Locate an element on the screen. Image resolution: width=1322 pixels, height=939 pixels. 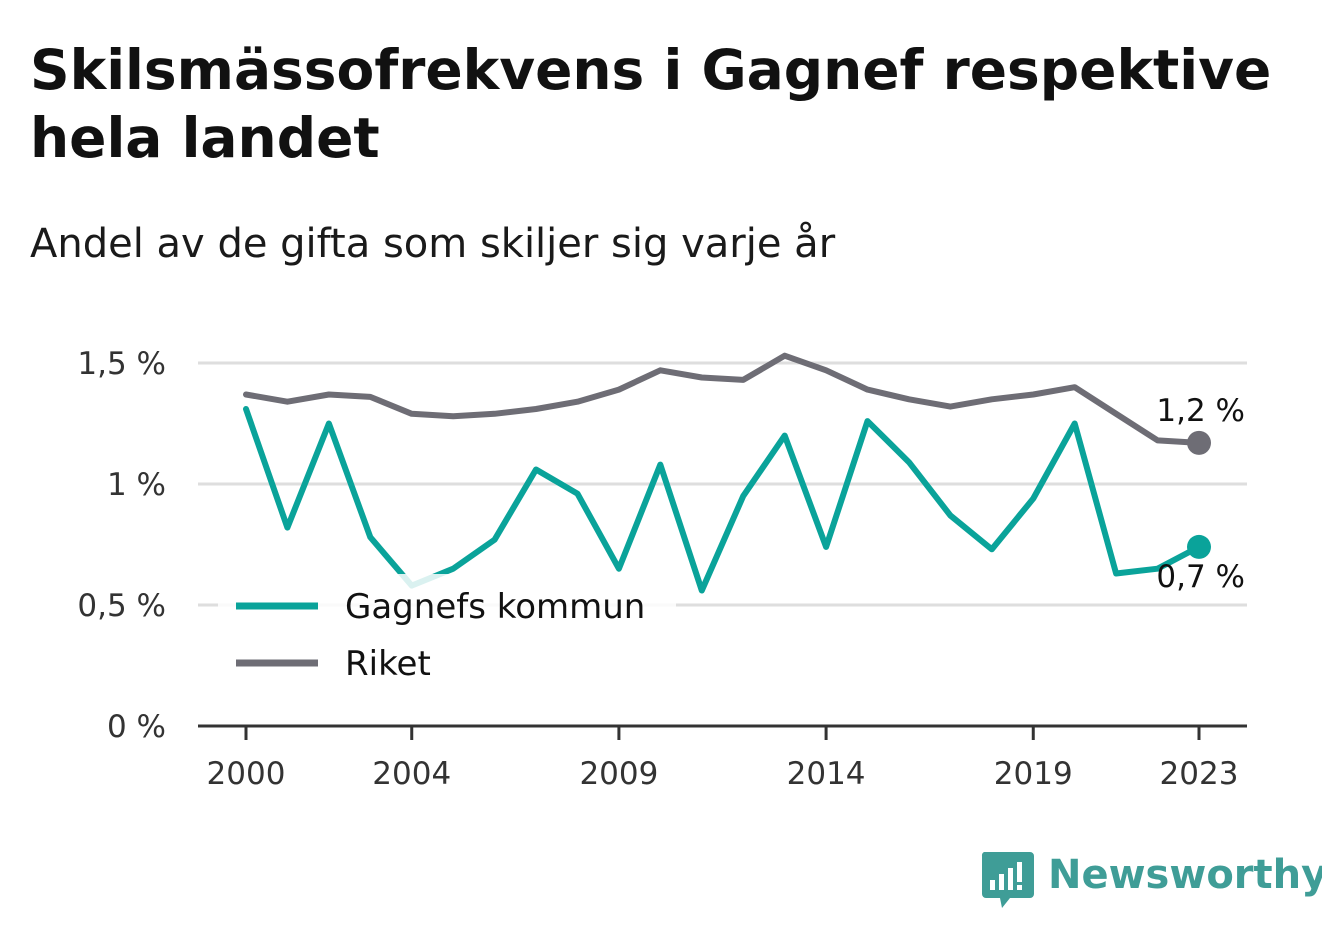
x-axis: 2000 2004 2009 2014 2019 2023 is located at coordinates (722, 758).